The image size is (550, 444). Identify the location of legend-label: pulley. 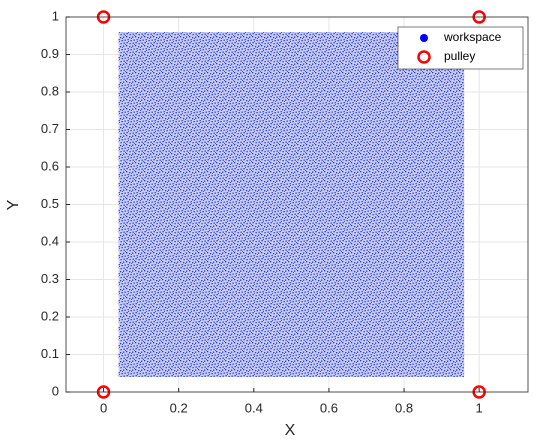
(459, 56).